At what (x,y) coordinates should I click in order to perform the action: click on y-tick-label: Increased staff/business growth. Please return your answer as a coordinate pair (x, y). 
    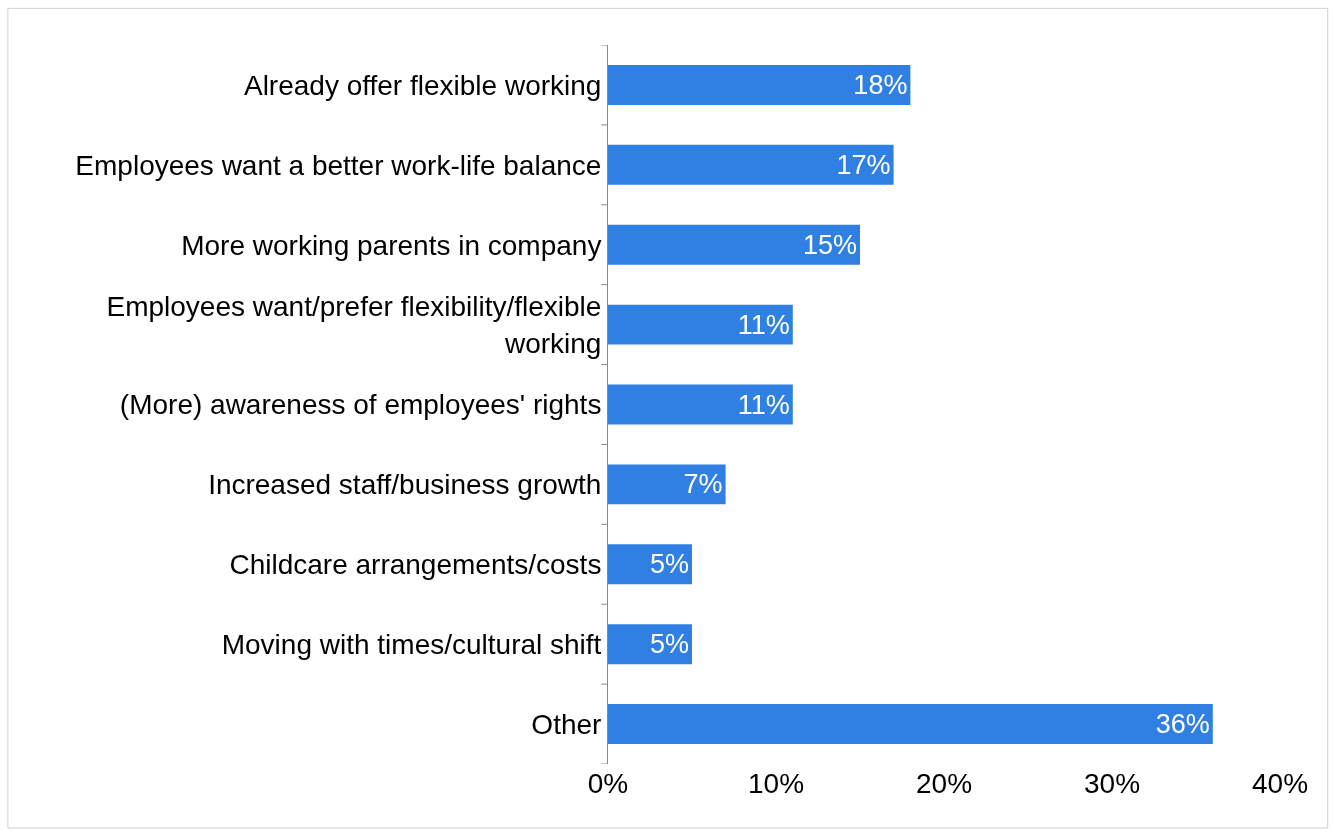
    Looking at the image, I should click on (405, 485).